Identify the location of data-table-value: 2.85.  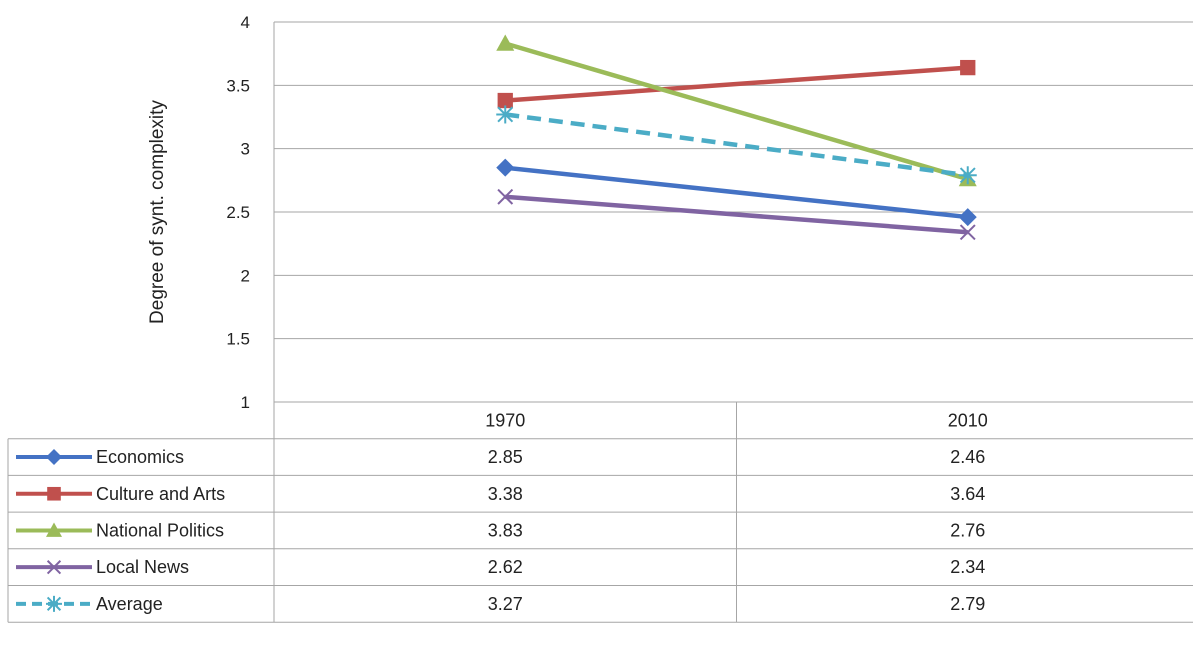
(505, 457).